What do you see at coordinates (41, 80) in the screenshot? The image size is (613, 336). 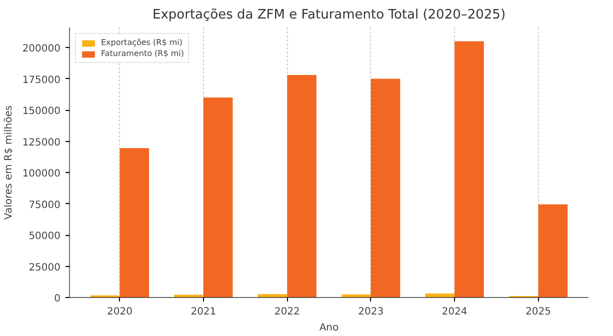 I see `y-tick-label: 175000` at bounding box center [41, 80].